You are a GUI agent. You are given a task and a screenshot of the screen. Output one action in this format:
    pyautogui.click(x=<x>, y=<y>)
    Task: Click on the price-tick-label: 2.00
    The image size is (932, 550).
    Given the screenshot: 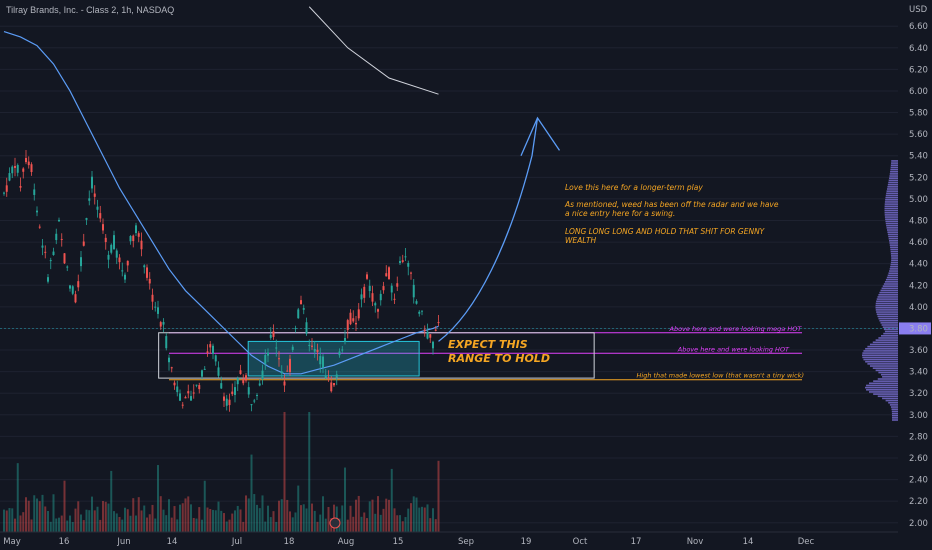 What is the action you would take?
    pyautogui.click(x=918, y=524)
    